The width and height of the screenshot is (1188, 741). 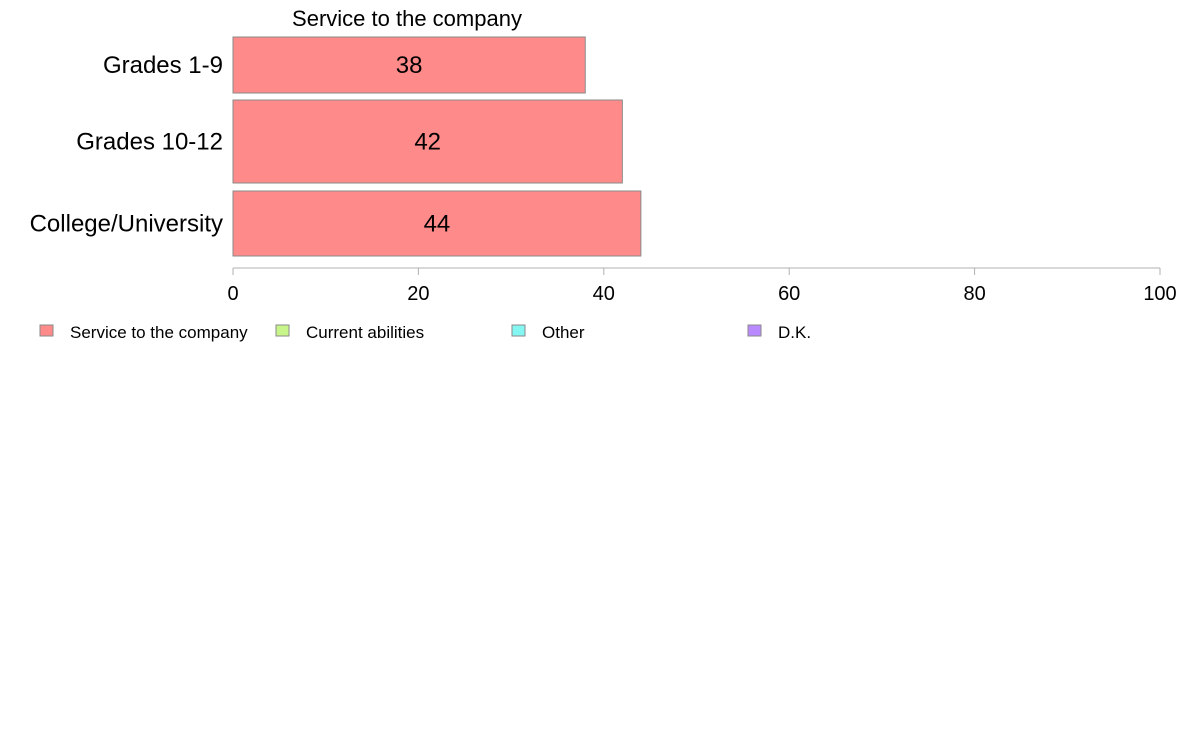 I want to click on chart-title: Service to the company, so click(x=407, y=18).